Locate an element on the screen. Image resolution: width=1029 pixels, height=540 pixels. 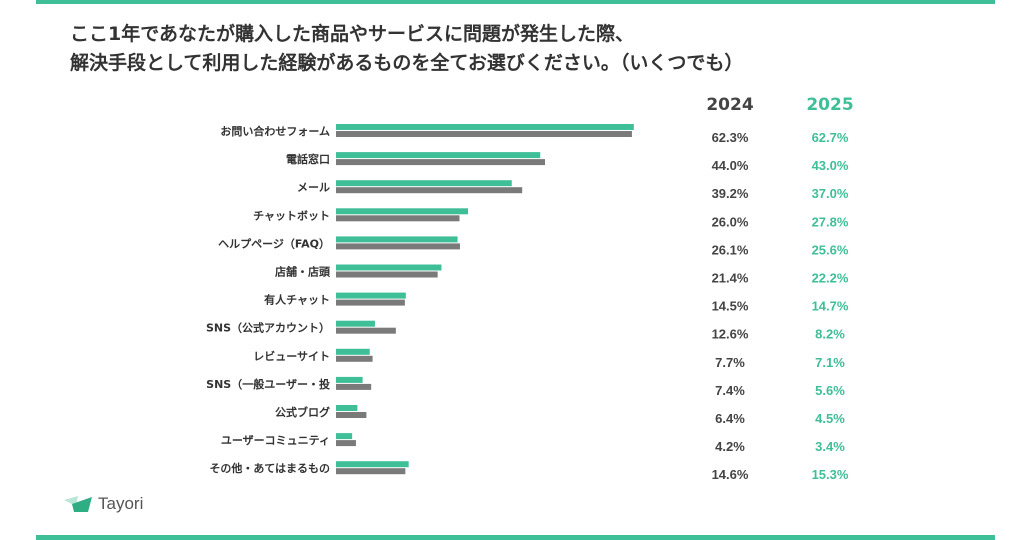
category-label: 店舗・店頭 is located at coordinates (303, 272).